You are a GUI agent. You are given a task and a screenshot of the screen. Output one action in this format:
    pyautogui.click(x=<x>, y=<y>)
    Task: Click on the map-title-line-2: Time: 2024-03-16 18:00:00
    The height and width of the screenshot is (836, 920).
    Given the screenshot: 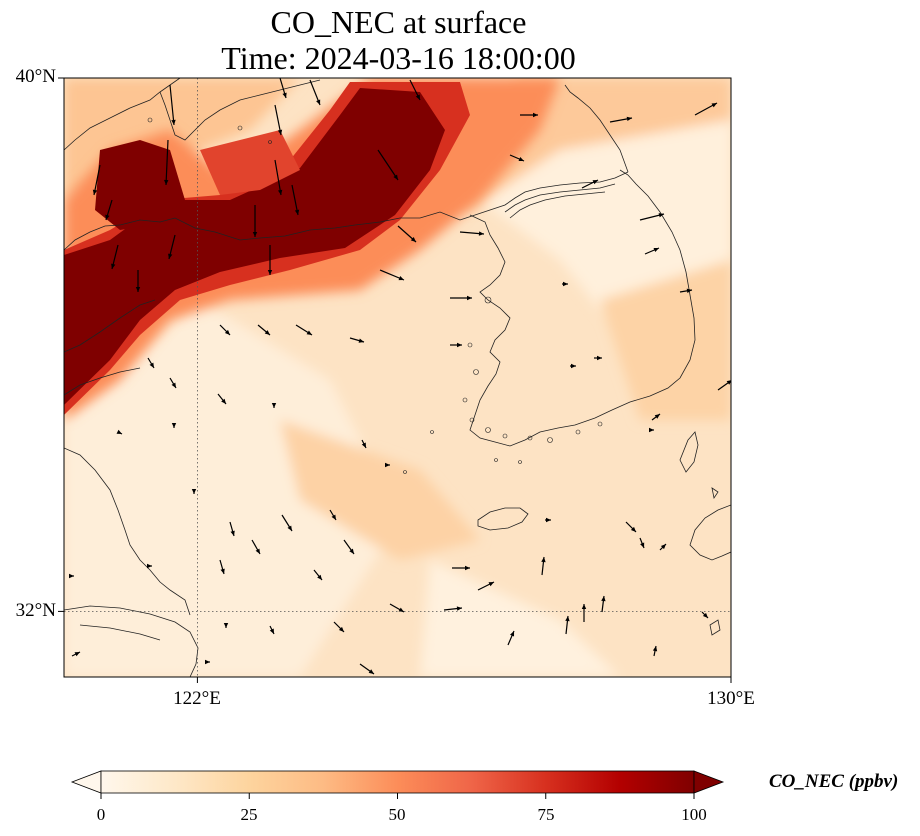 What is the action you would take?
    pyautogui.click(x=398, y=58)
    